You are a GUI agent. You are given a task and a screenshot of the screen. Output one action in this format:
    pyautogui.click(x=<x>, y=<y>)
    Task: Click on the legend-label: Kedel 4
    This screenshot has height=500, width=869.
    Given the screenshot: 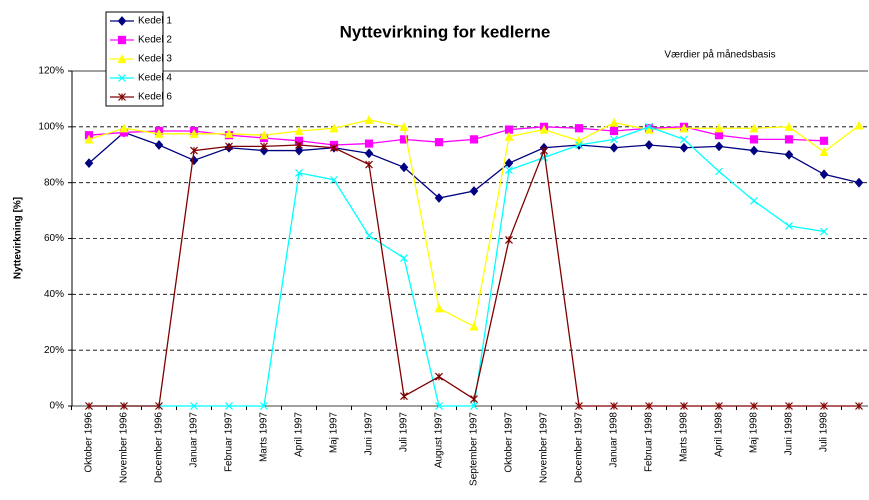 What is the action you would take?
    pyautogui.click(x=155, y=78)
    